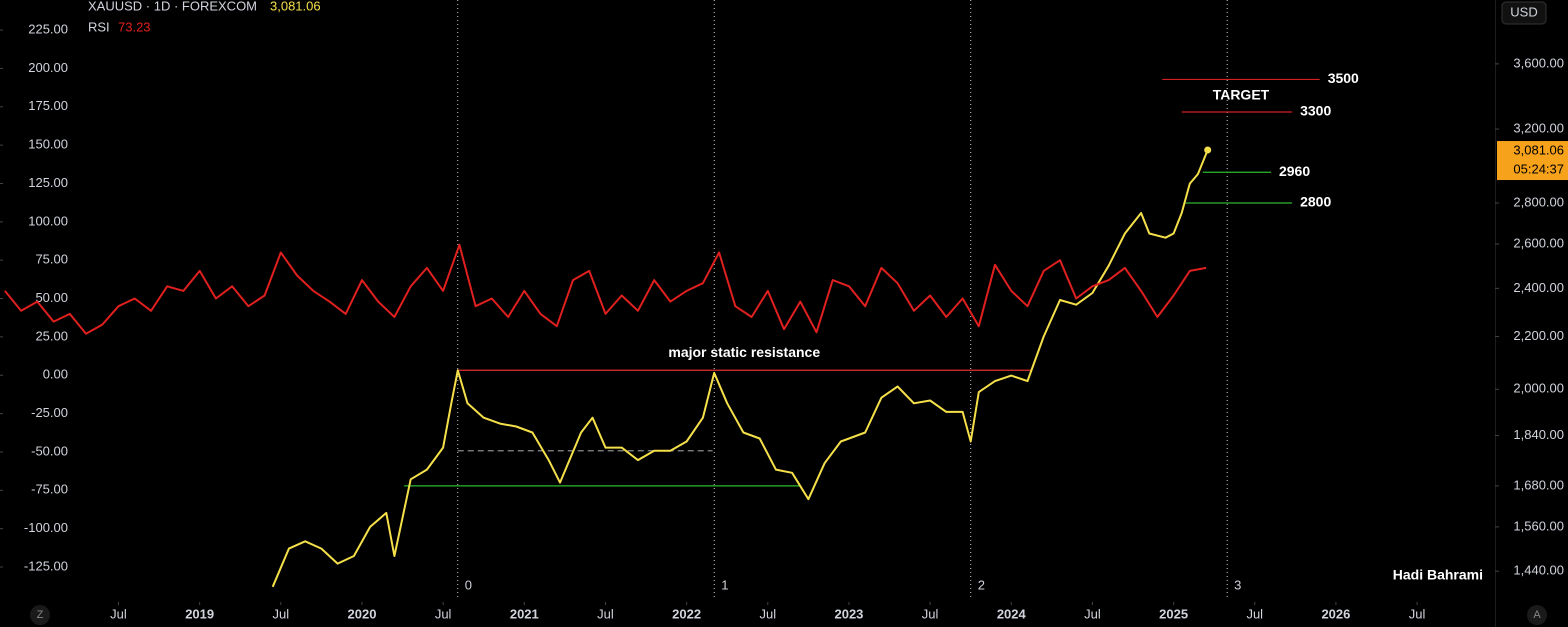 Image resolution: width=1568 pixels, height=627 pixels. I want to click on z-button-label: Z, so click(40, 615).